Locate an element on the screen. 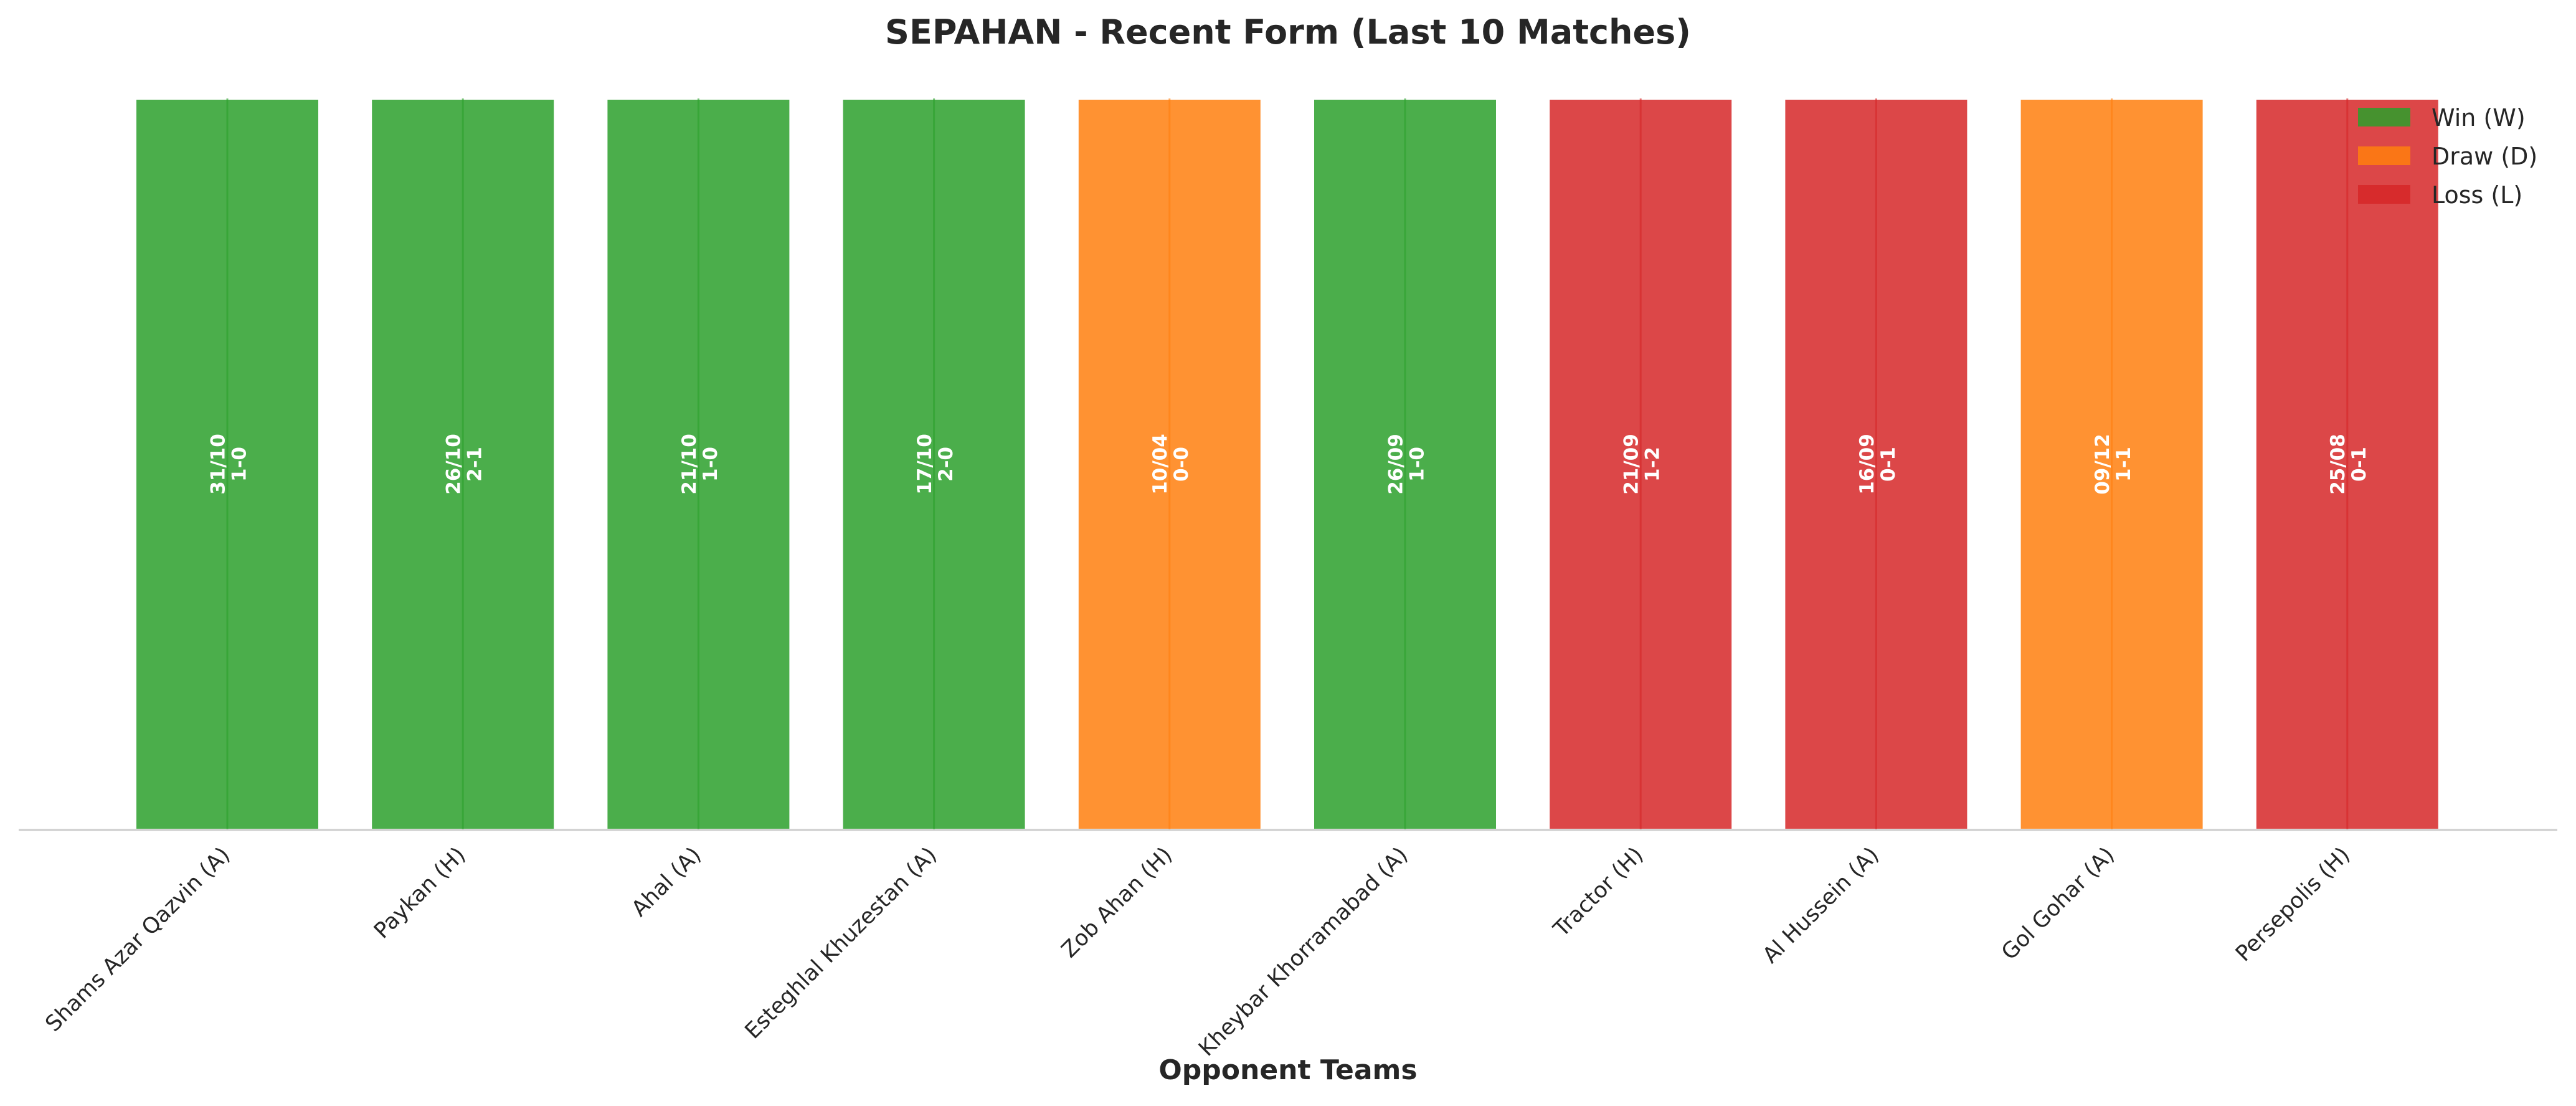 Image resolution: width=2576 pixels, height=1106 pixels. bar-label: 21/091-2 is located at coordinates (1643, 464).